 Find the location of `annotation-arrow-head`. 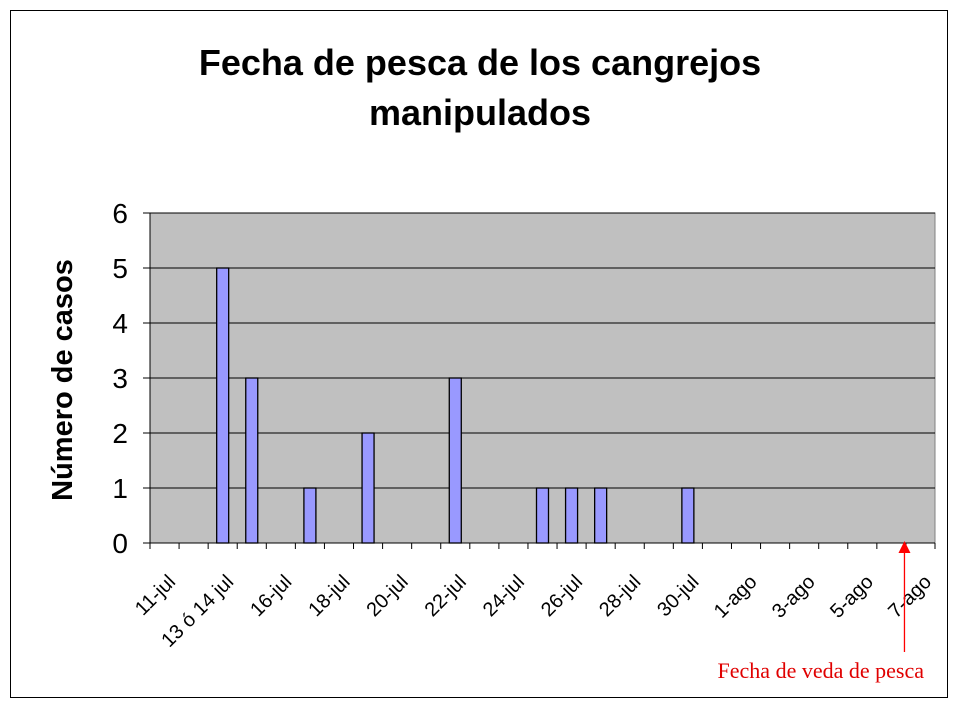

annotation-arrow-head is located at coordinates (904, 547).